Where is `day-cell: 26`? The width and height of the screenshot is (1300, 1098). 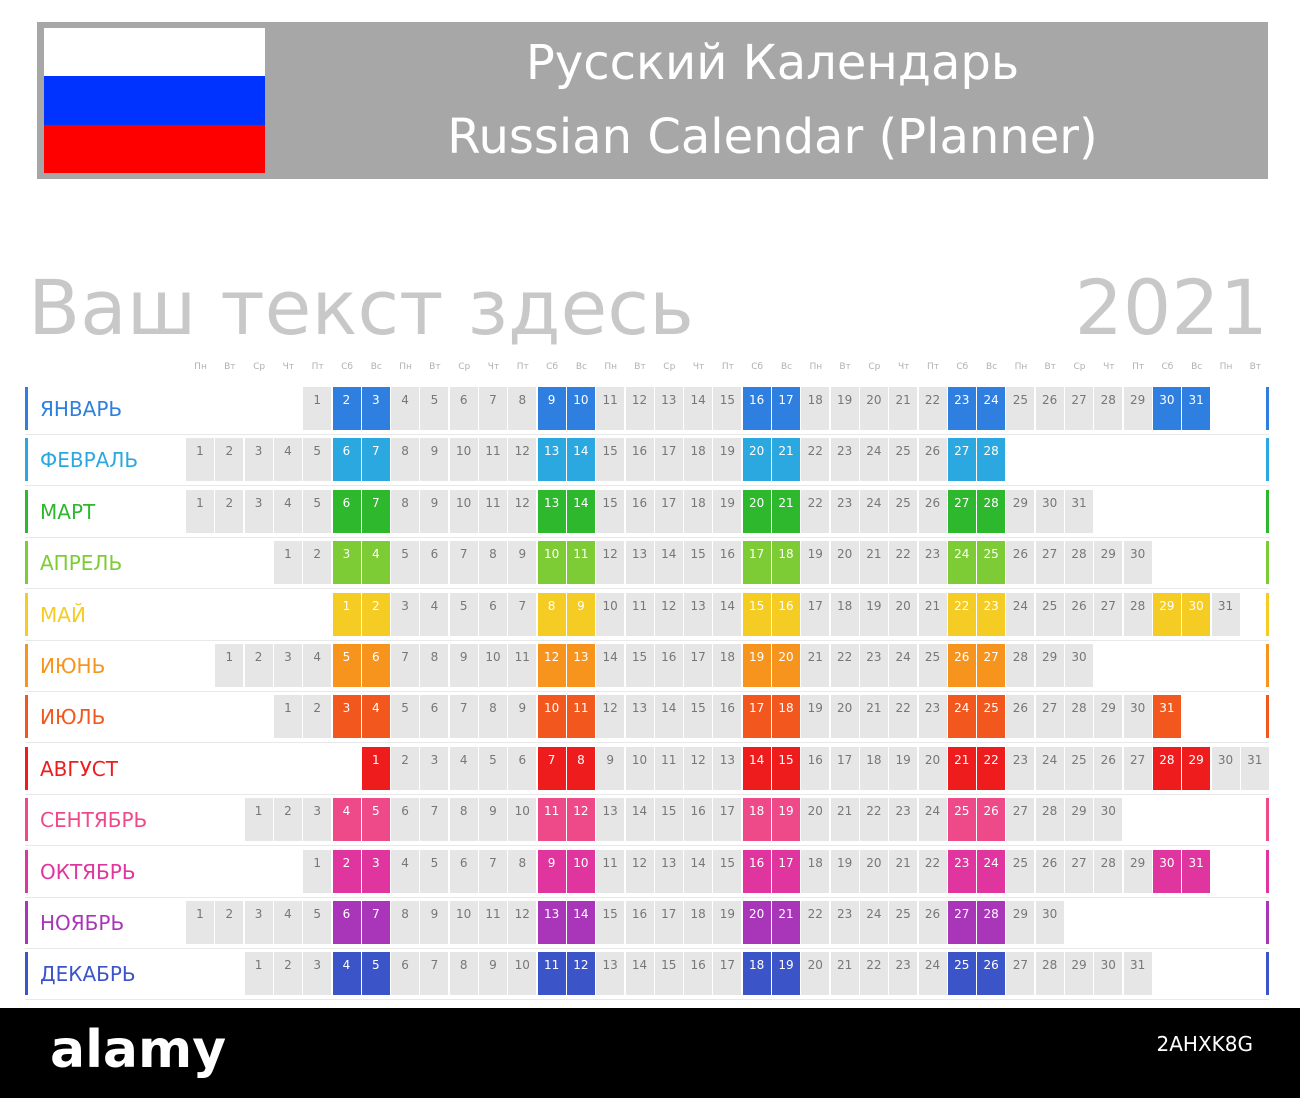 day-cell: 26 is located at coordinates (1108, 768).